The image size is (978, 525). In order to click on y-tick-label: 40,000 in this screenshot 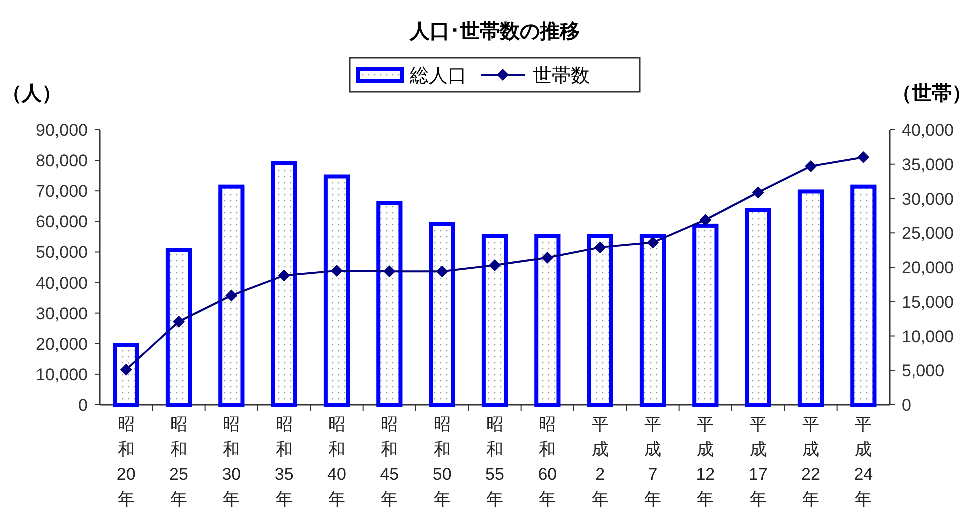, I will do `click(62, 283)`.